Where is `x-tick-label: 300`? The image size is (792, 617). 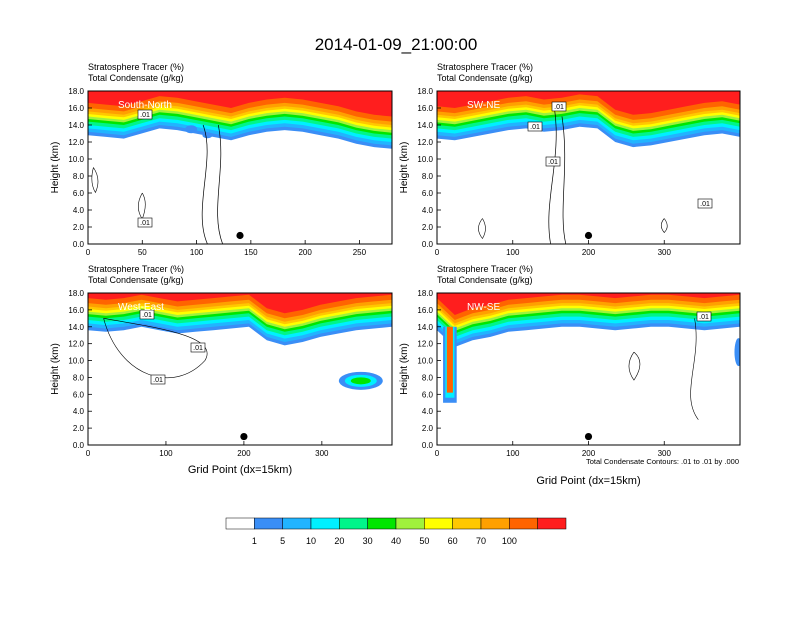 x-tick-label: 300 is located at coordinates (322, 453).